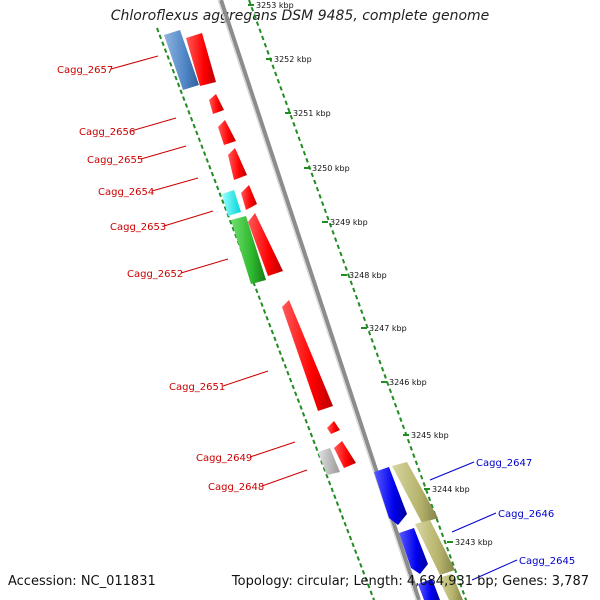 The image size is (600, 600). I want to click on scale-tick-label: 3251 kbp, so click(312, 113).